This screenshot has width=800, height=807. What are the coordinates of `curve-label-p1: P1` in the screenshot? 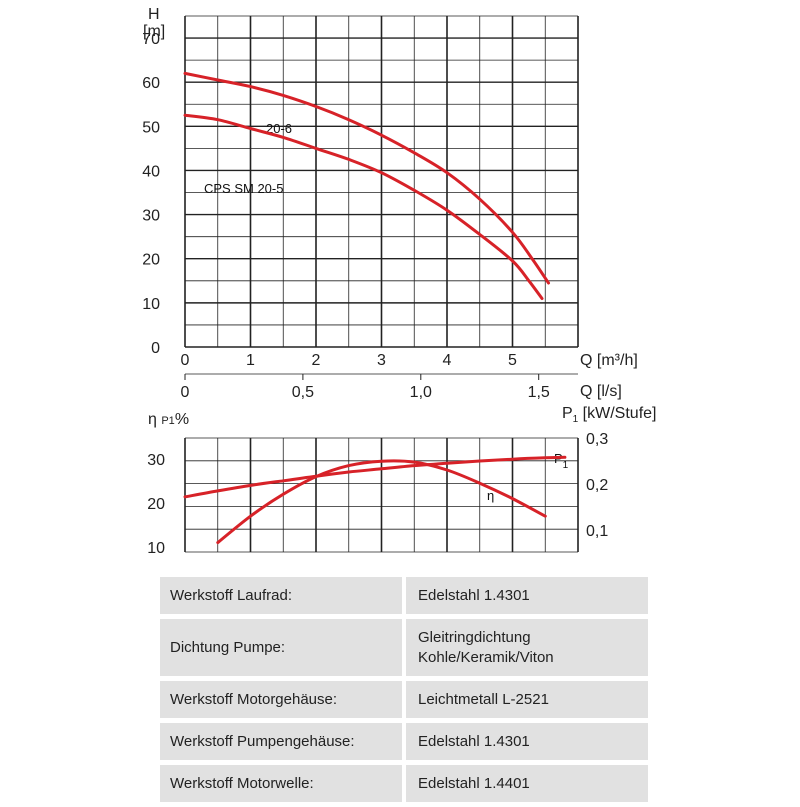 It's located at (561, 461).